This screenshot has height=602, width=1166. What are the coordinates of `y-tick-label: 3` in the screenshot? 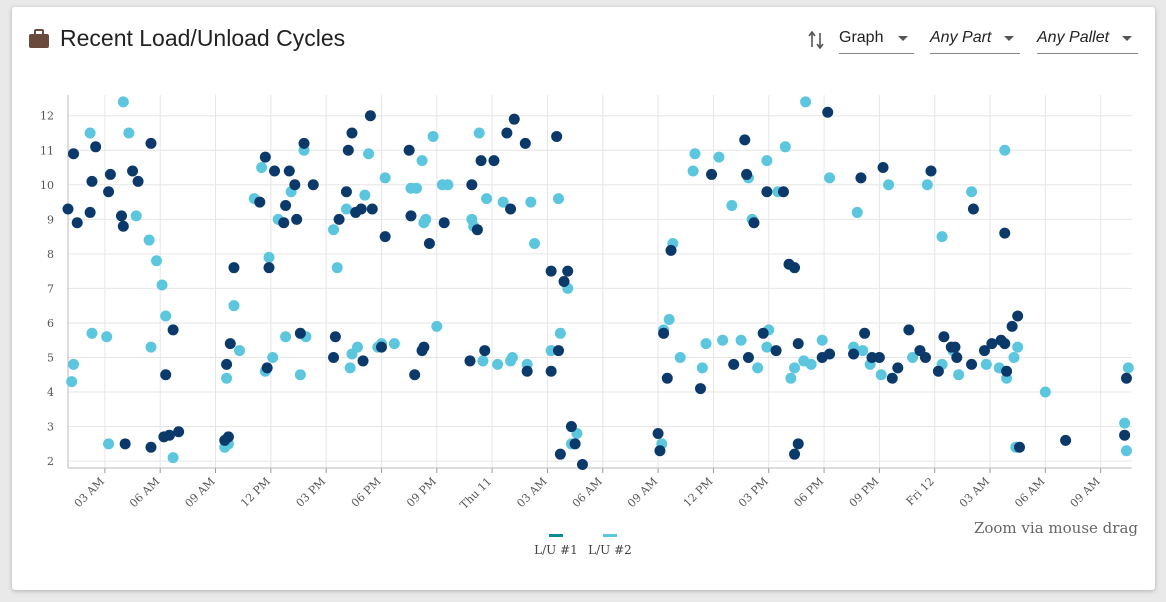 It's located at (50, 427).